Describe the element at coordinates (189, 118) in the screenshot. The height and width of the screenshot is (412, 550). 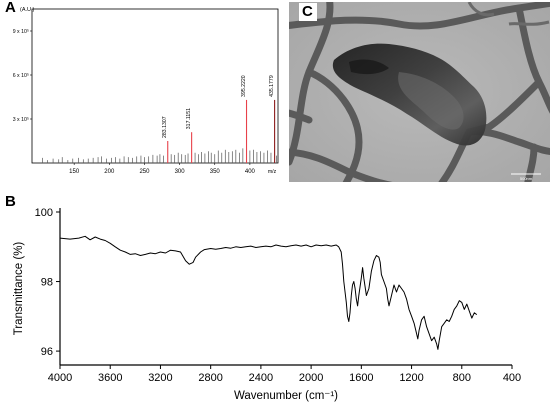
I see `peak-label: 317.1151` at that location.